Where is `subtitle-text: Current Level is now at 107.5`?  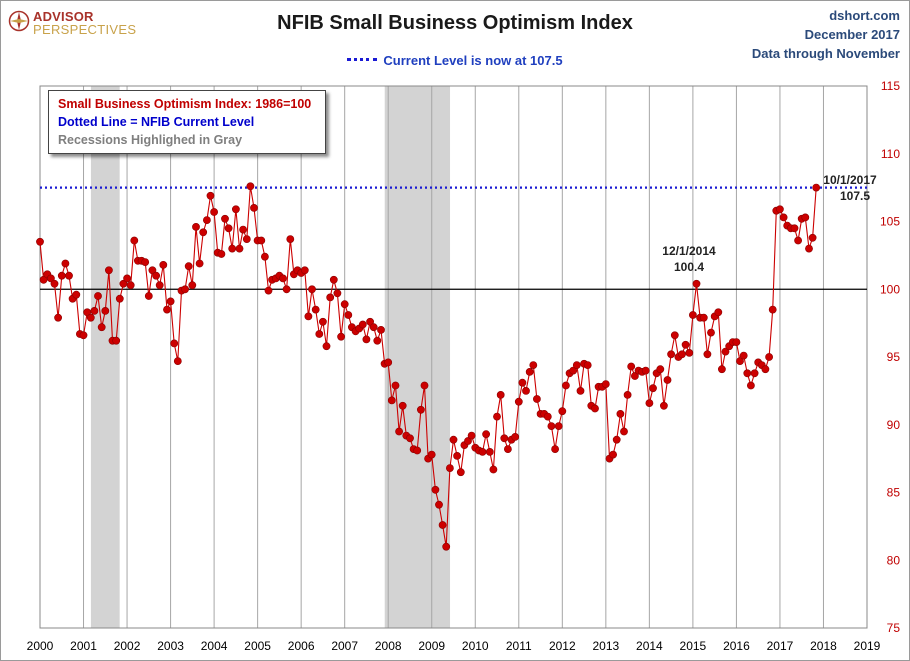 subtitle-text: Current Level is now at 107.5 is located at coordinates (473, 60).